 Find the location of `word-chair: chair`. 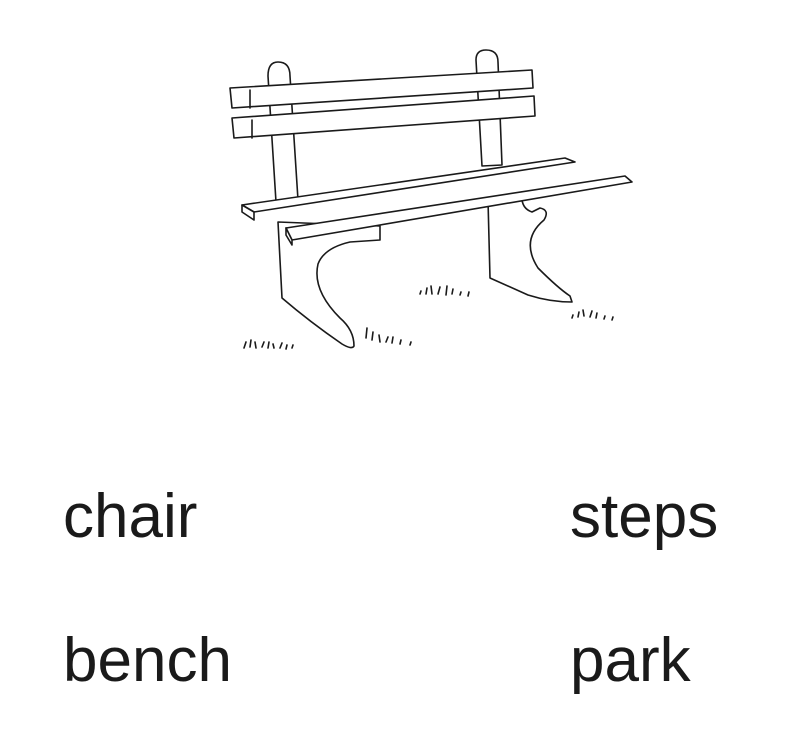

word-chair: chair is located at coordinates (130, 516).